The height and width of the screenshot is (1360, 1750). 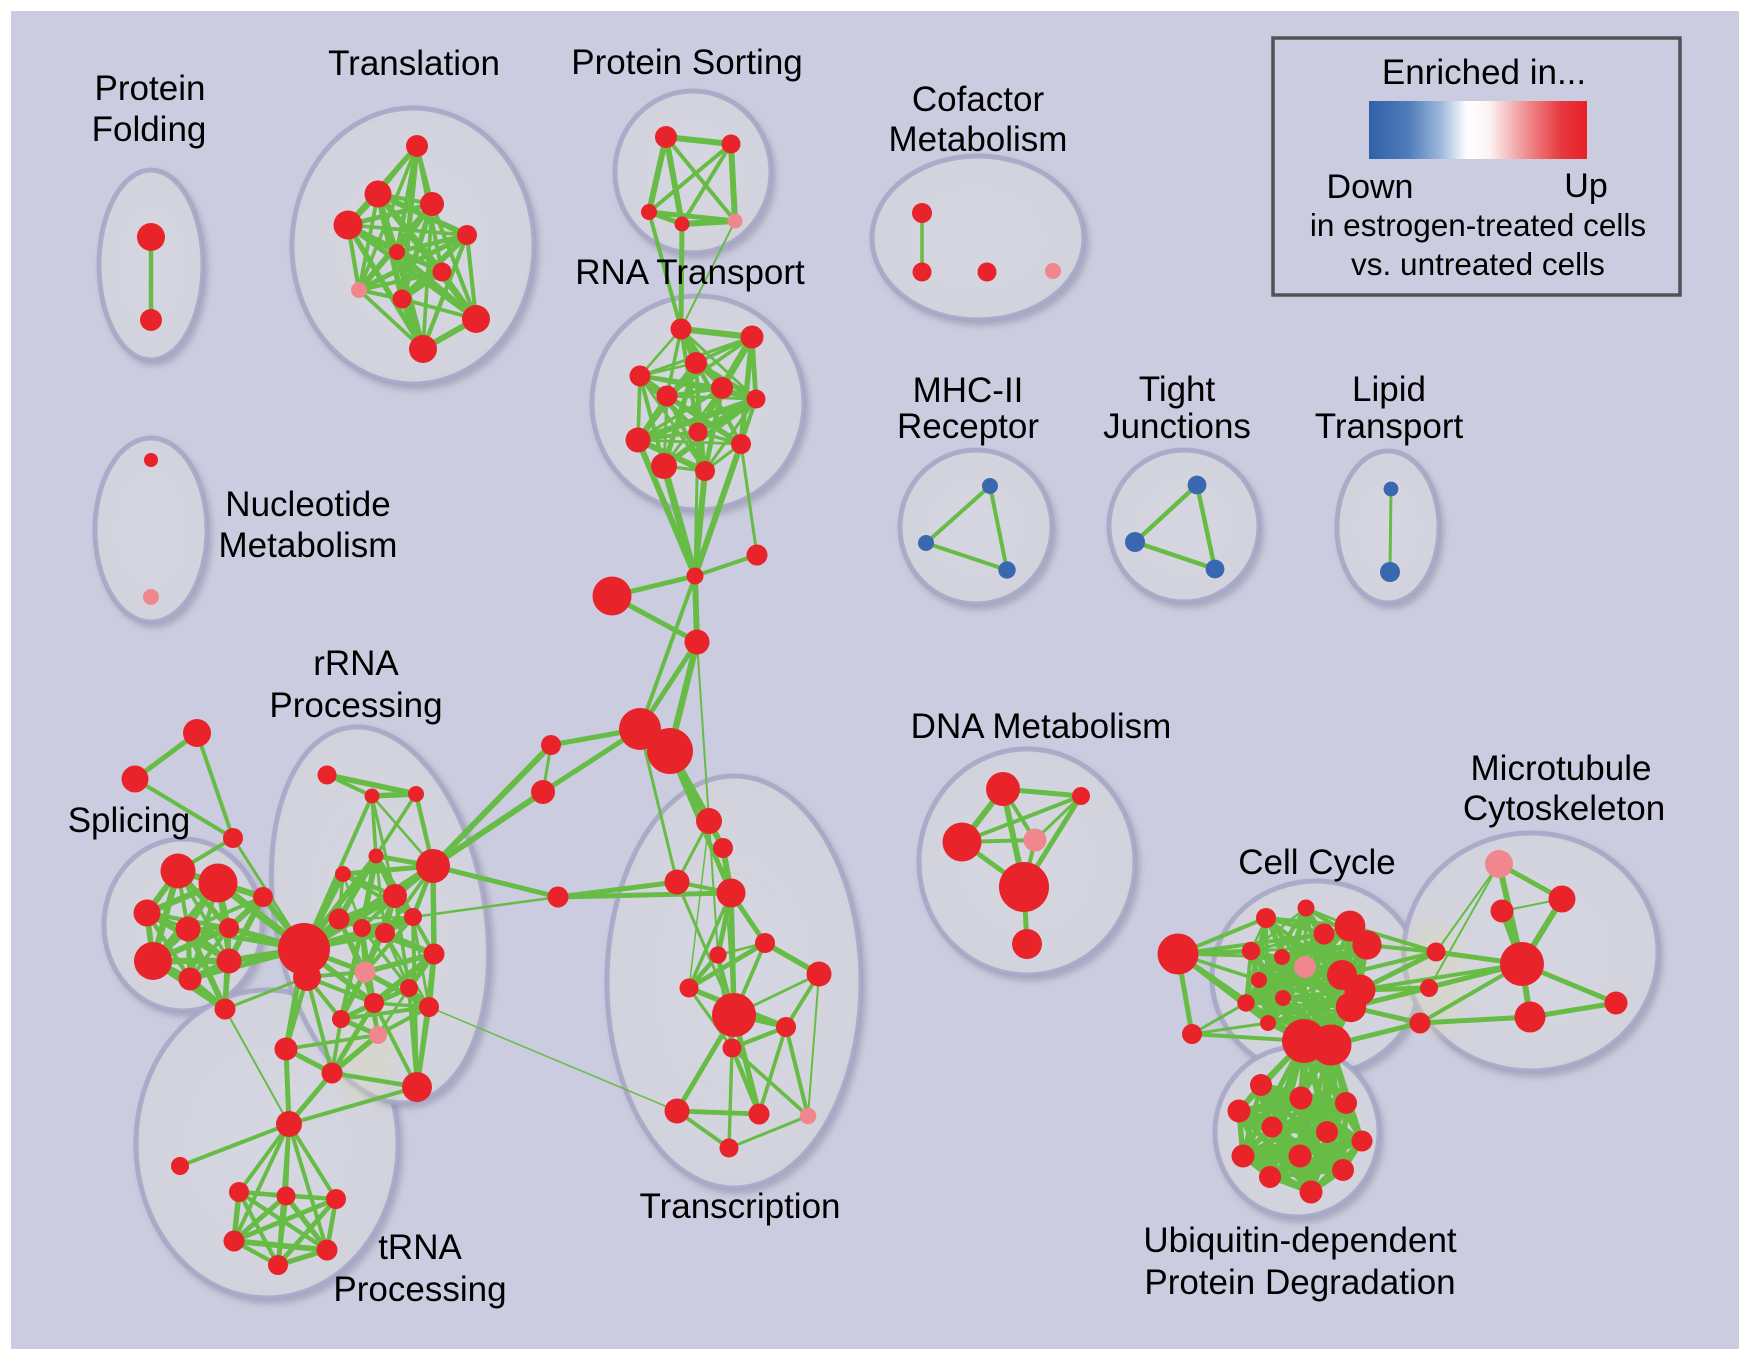 I want to click on svg-text: Translation, so click(x=414, y=63).